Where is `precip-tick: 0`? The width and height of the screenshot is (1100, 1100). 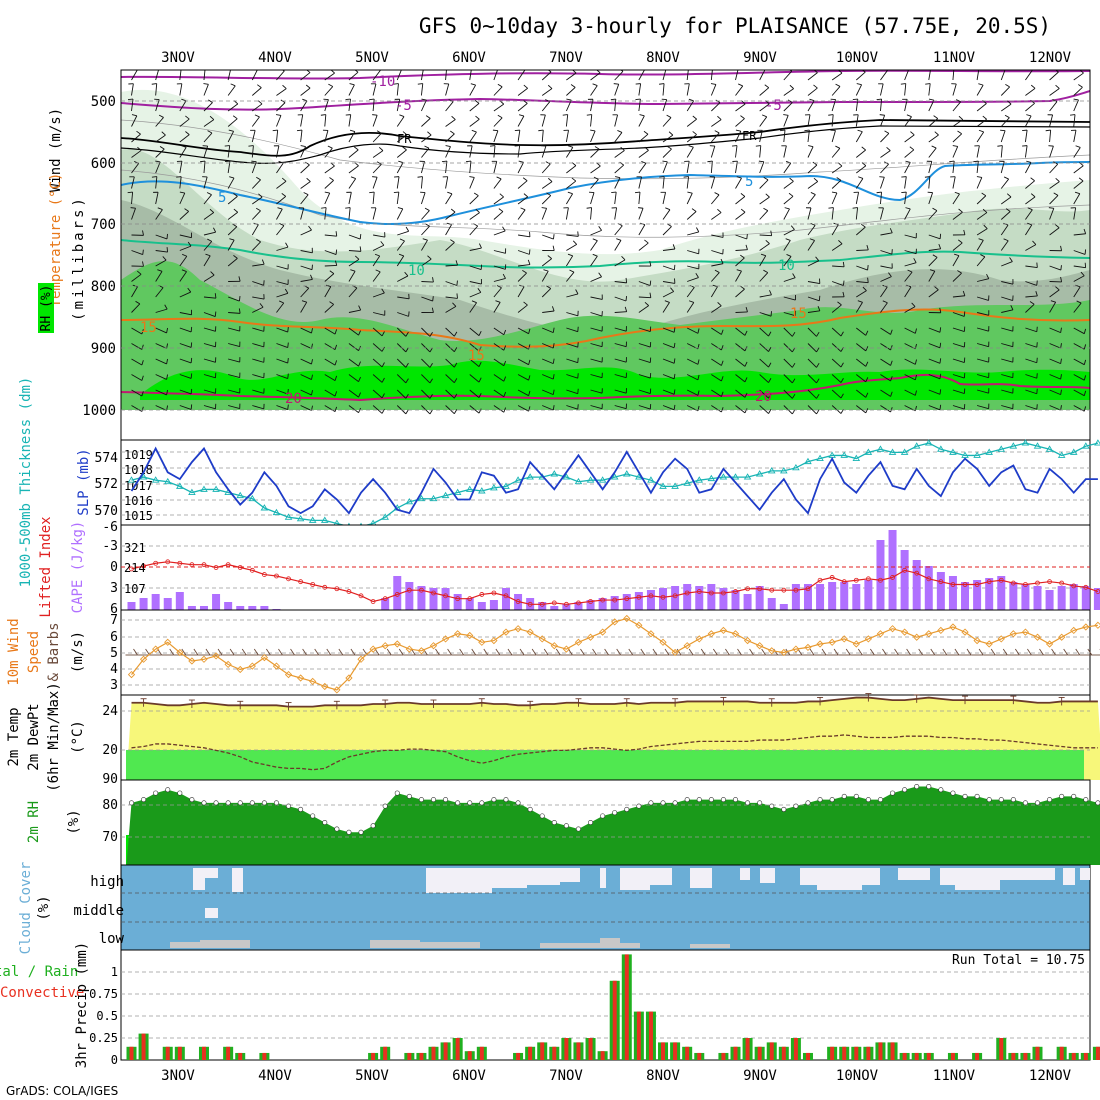 precip-tick: 0 is located at coordinates (114, 1060).